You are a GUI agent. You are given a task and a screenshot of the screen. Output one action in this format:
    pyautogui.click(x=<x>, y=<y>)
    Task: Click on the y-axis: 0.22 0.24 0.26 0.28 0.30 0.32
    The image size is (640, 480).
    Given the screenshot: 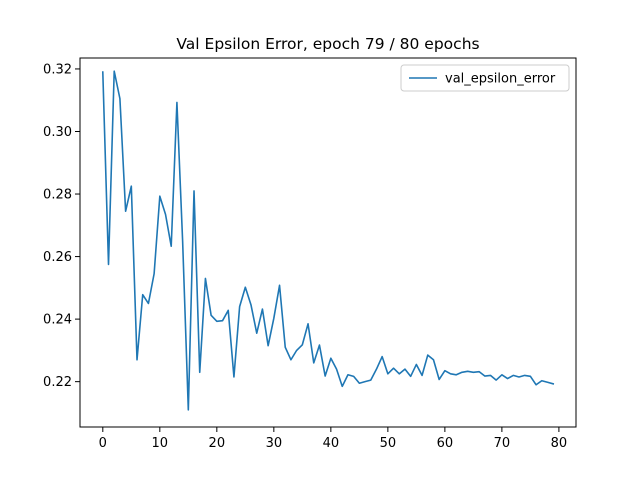 What is the action you would take?
    pyautogui.click(x=61, y=226)
    